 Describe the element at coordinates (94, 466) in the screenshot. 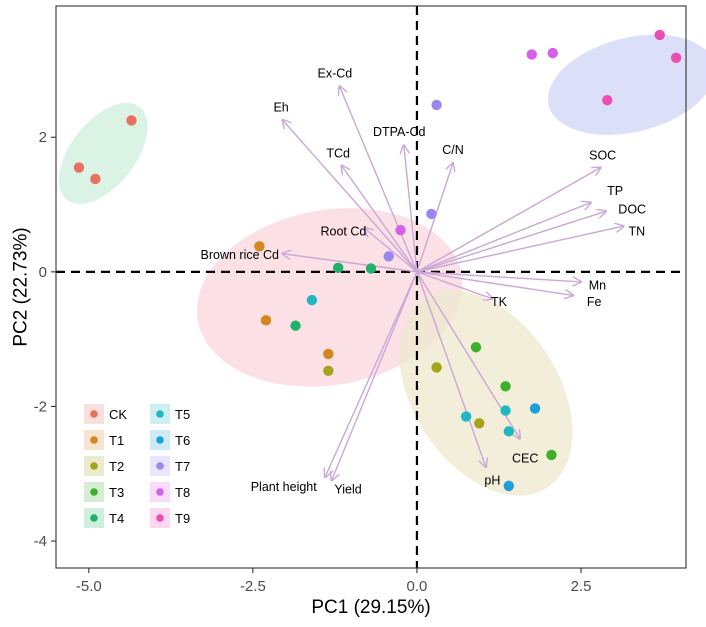

I see `legend-key-dot-t2` at that location.